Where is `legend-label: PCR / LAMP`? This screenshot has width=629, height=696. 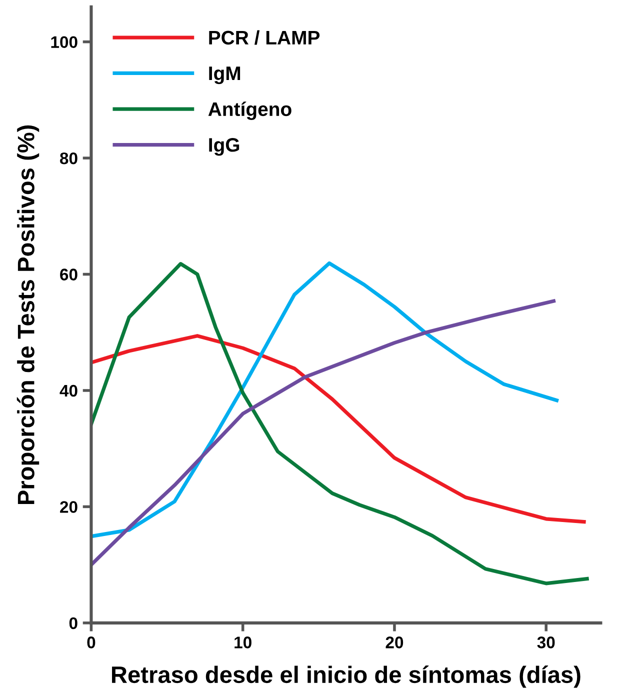 legend-label: PCR / LAMP is located at coordinates (264, 37).